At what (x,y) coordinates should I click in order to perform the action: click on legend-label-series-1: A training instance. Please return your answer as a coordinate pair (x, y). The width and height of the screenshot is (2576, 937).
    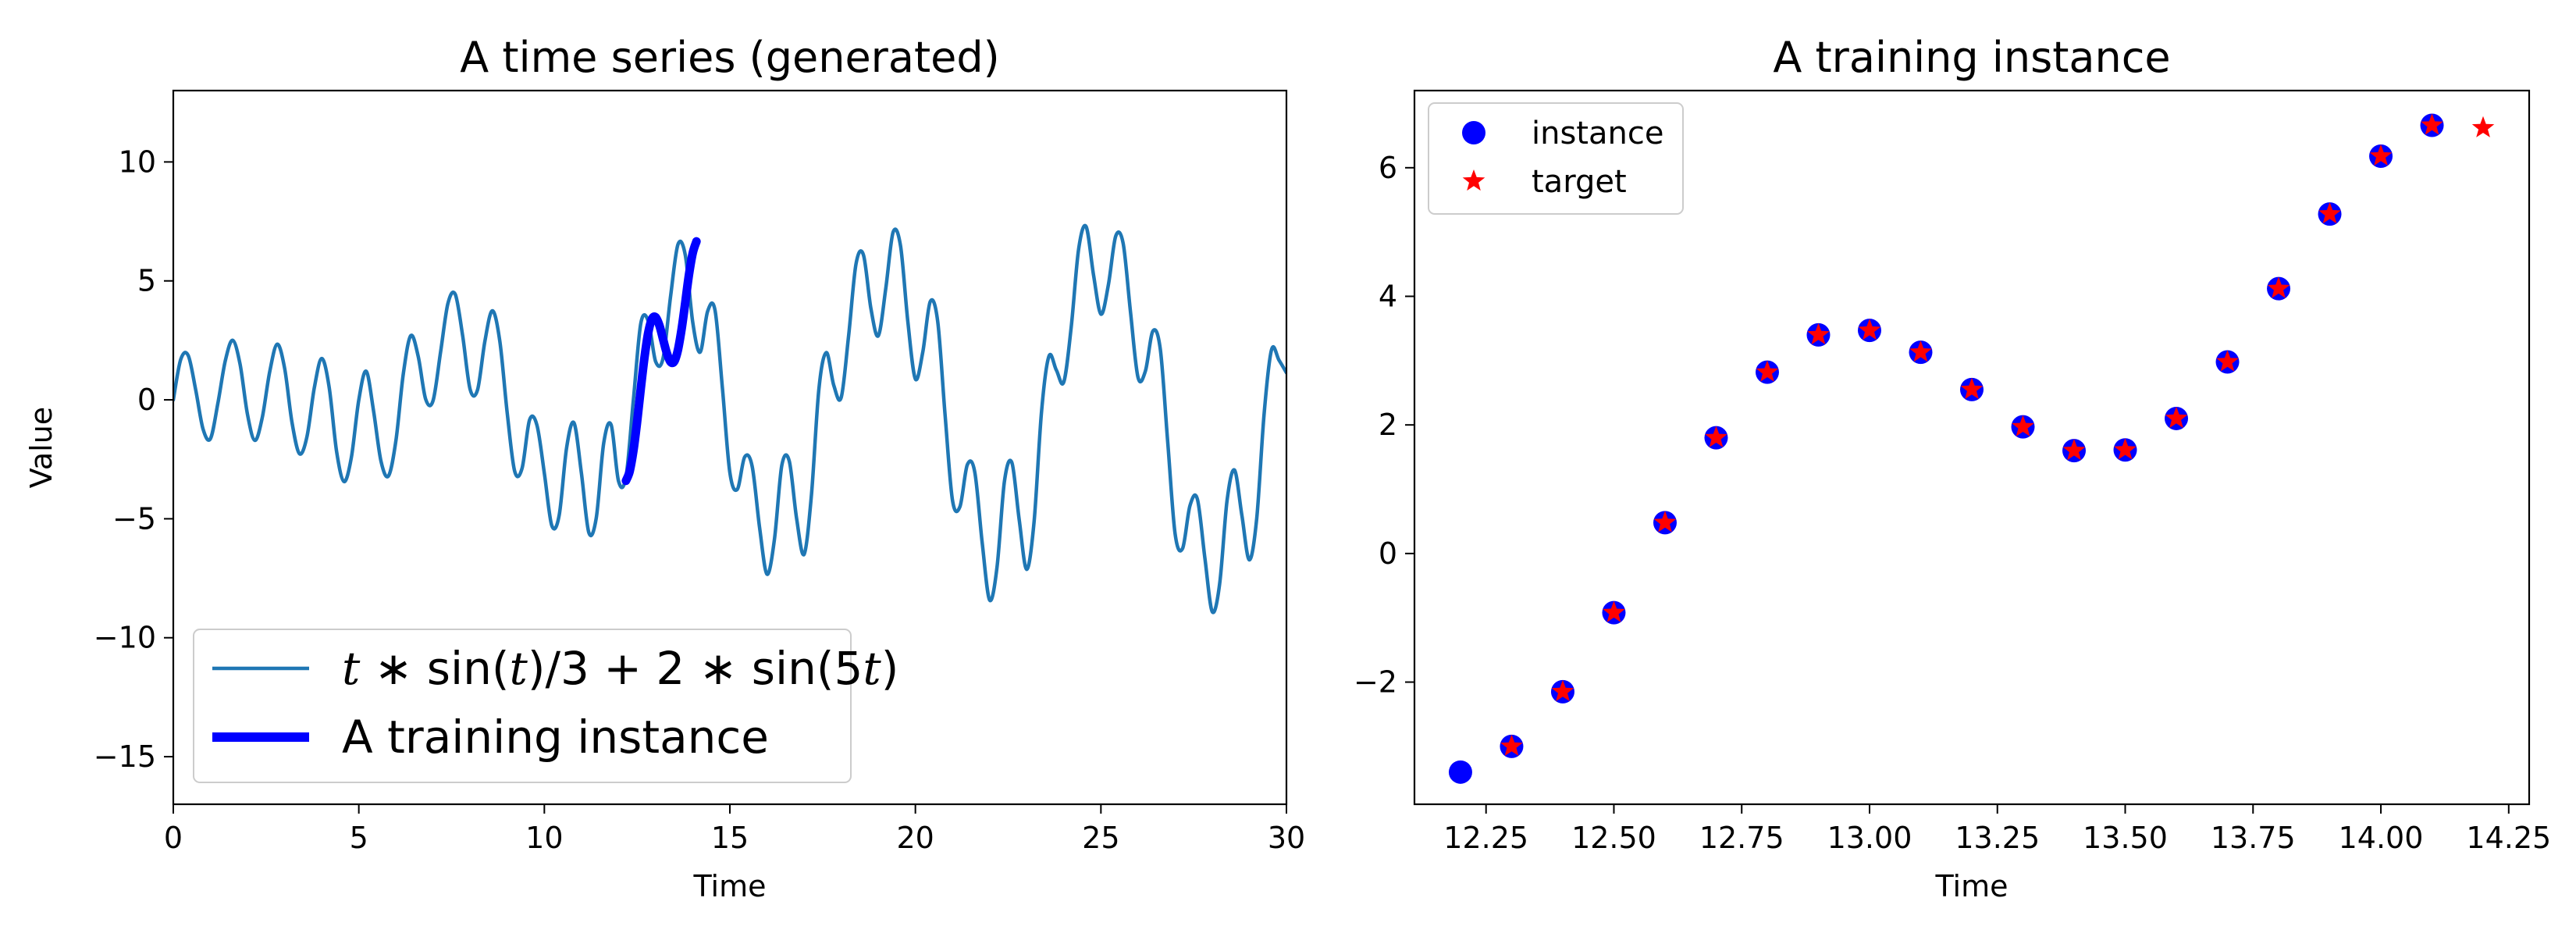
    Looking at the image, I should click on (555, 737).